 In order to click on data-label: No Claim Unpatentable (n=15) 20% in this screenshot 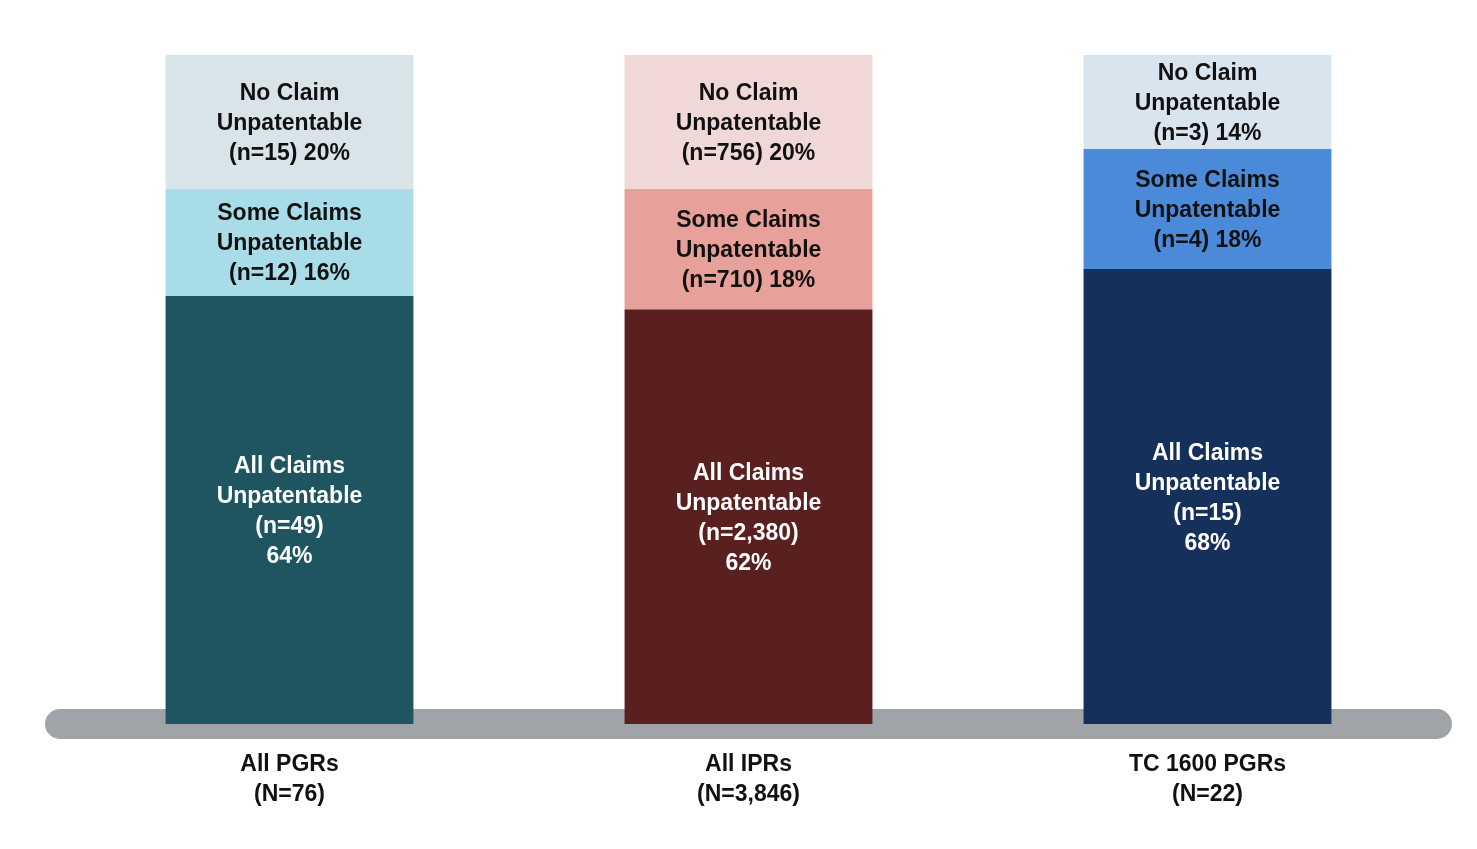, I will do `click(289, 121)`.